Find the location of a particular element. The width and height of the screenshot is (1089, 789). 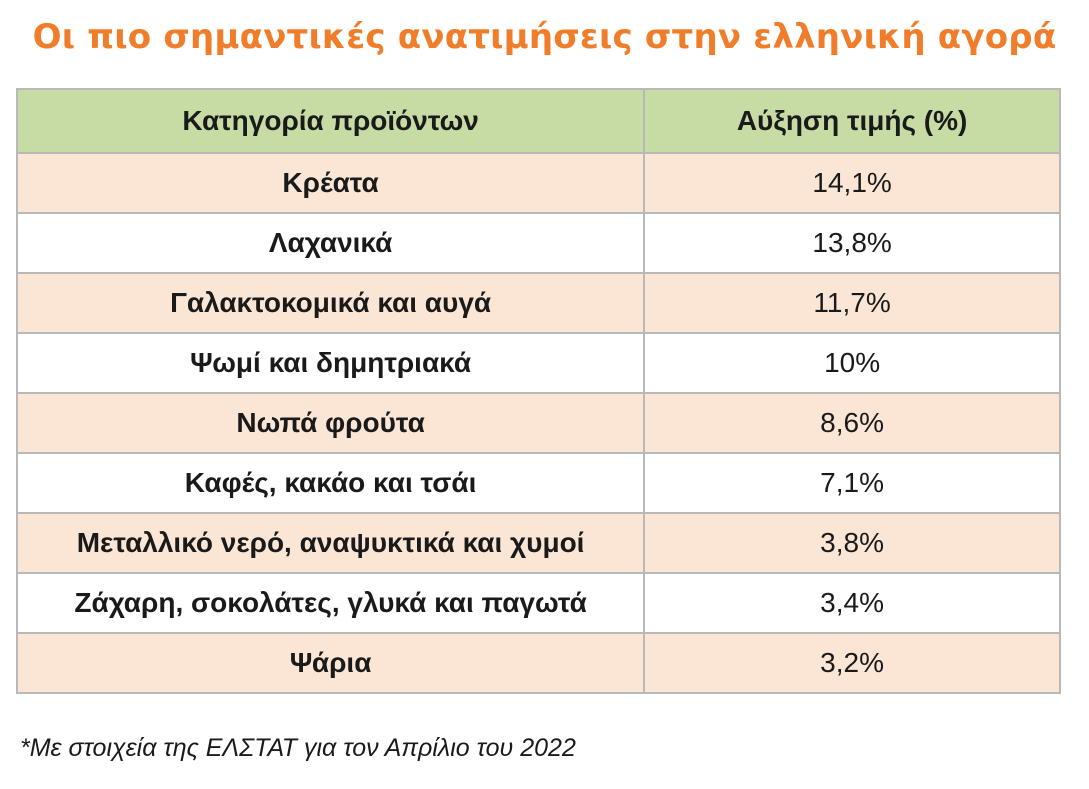

category-cell: Κρέατα is located at coordinates (330, 183).